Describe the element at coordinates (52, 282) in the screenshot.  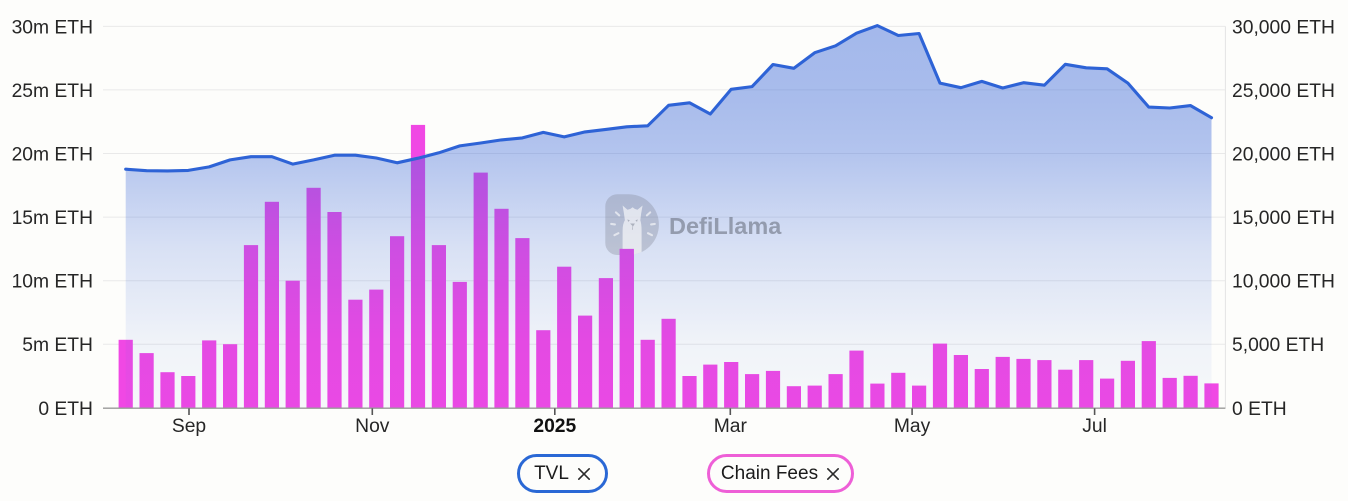
I see `svg-text: 10m ETH` at that location.